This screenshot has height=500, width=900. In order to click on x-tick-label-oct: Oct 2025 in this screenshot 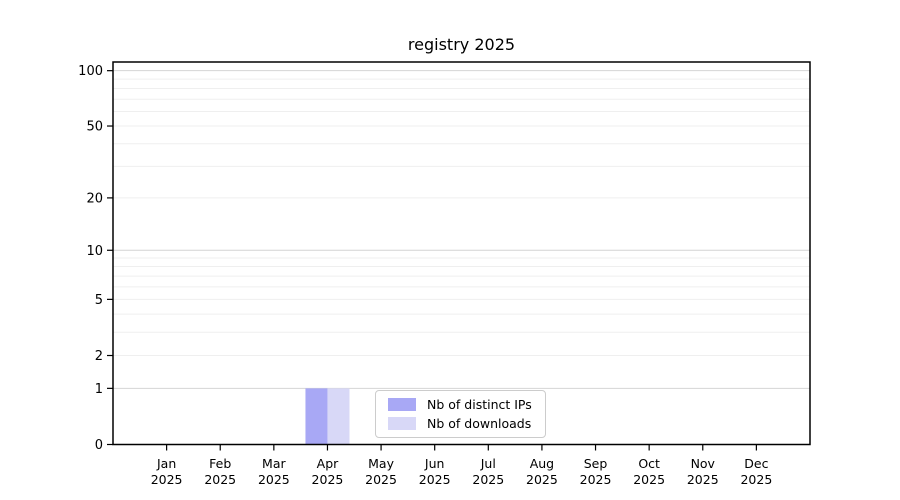, I will do `click(649, 471)`.